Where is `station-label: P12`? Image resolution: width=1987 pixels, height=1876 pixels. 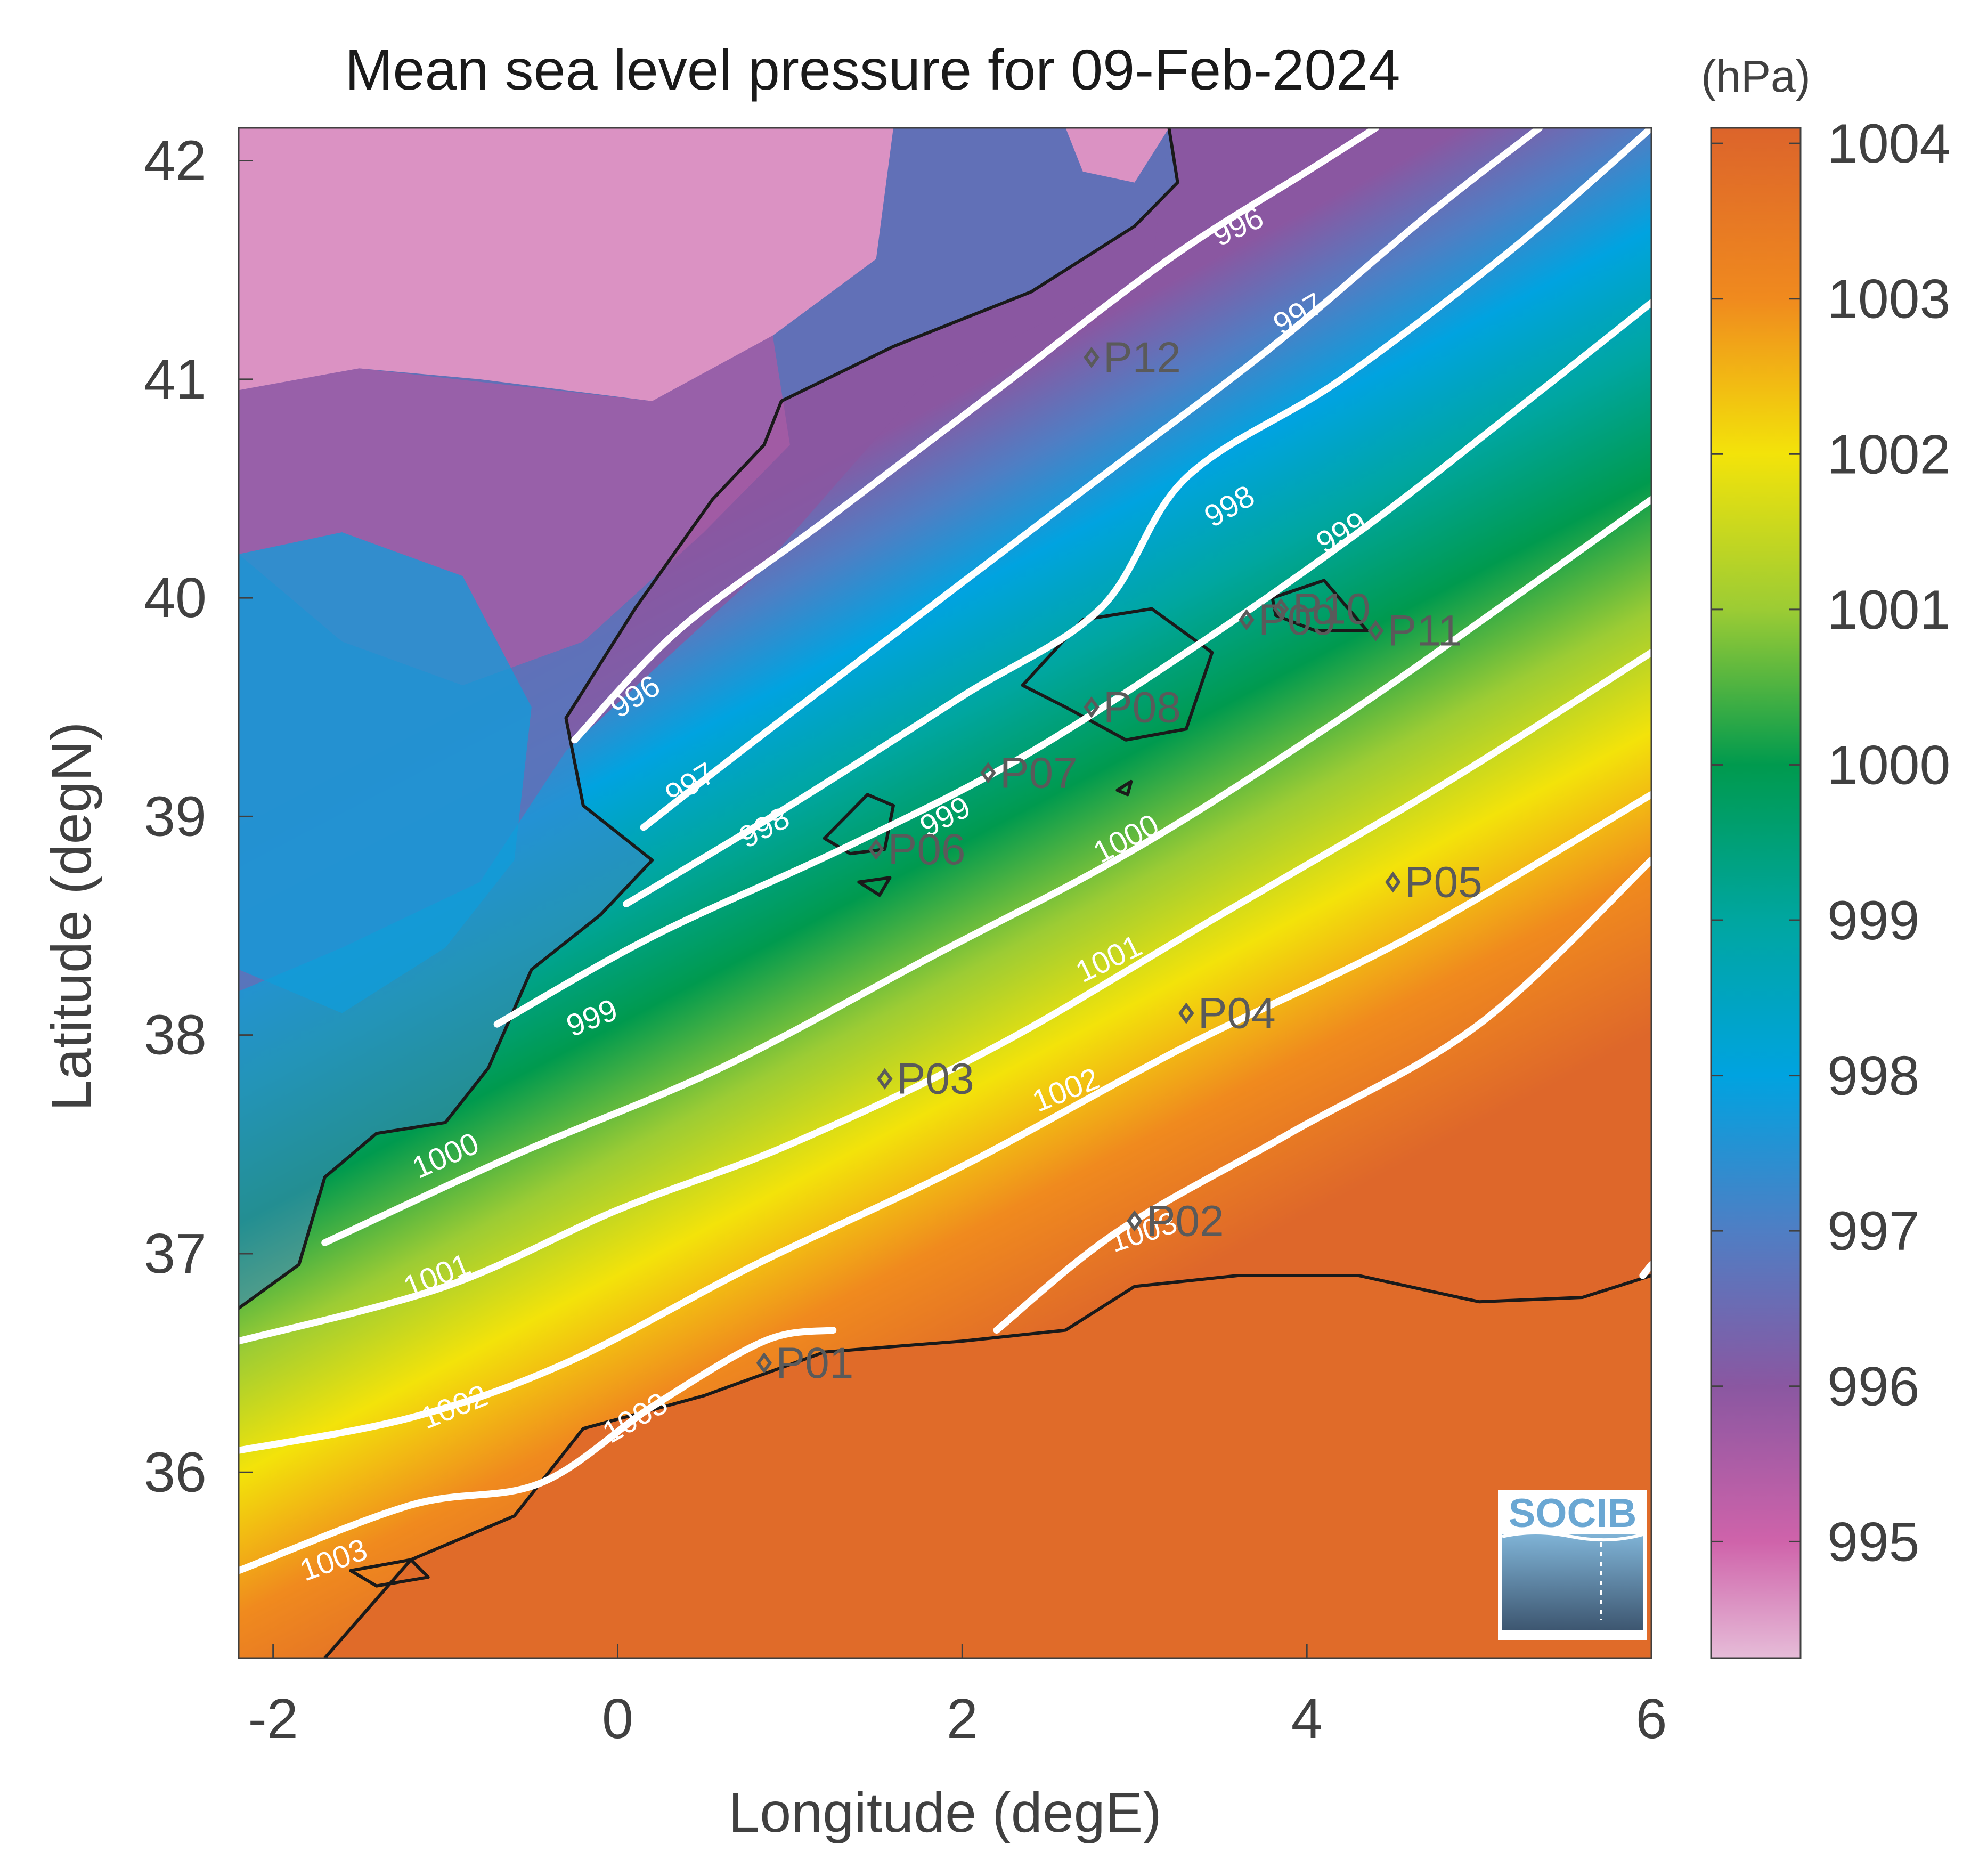
station-label: P12 is located at coordinates (1142, 358).